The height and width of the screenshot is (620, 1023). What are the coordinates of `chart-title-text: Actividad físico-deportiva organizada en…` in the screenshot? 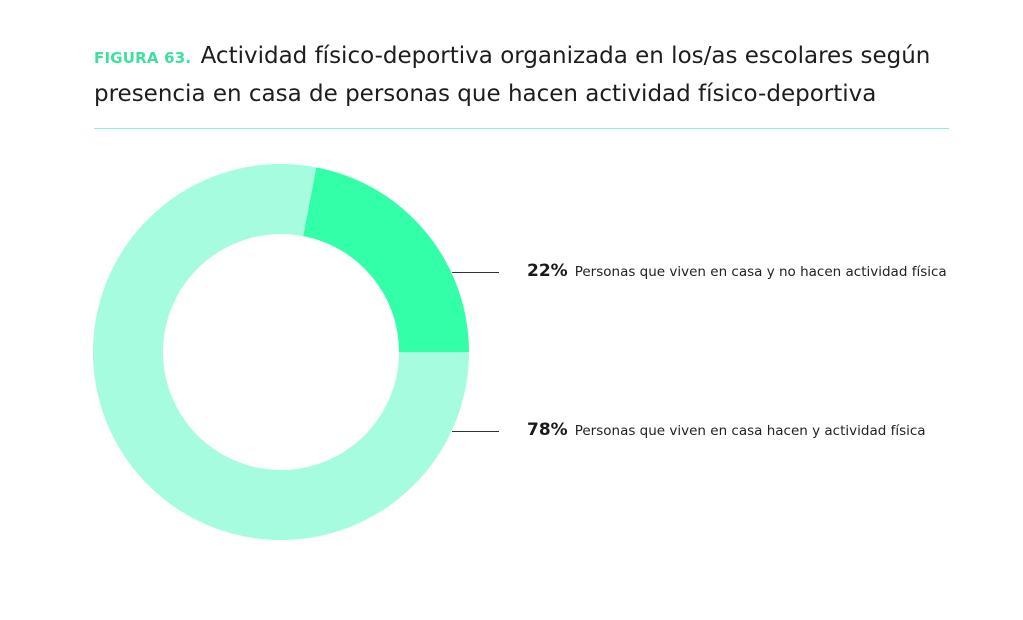 It's located at (512, 75).